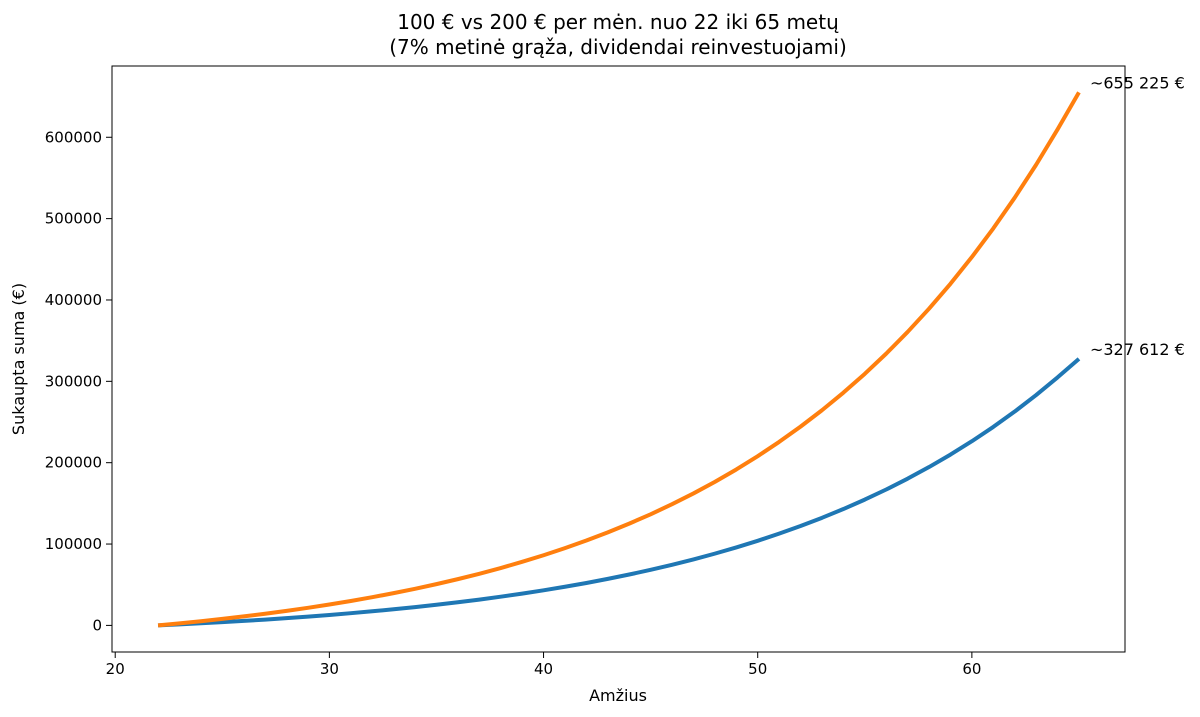 The height and width of the screenshot is (717, 1200). What do you see at coordinates (971, 669) in the screenshot?
I see `x-tick-label: 60` at bounding box center [971, 669].